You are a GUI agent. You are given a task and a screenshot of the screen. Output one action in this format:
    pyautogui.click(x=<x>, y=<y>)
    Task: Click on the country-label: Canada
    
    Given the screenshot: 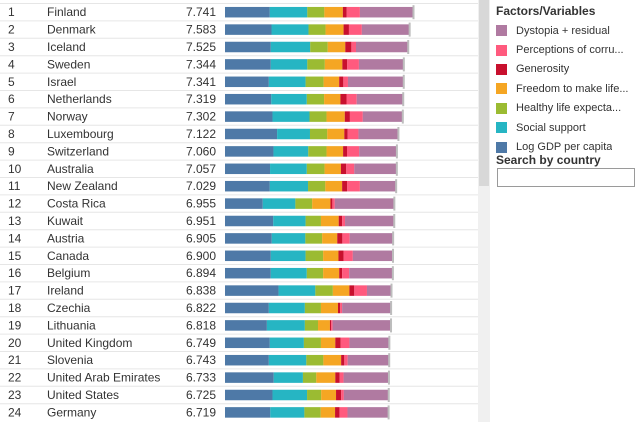 What is the action you would take?
    pyautogui.click(x=68, y=256)
    